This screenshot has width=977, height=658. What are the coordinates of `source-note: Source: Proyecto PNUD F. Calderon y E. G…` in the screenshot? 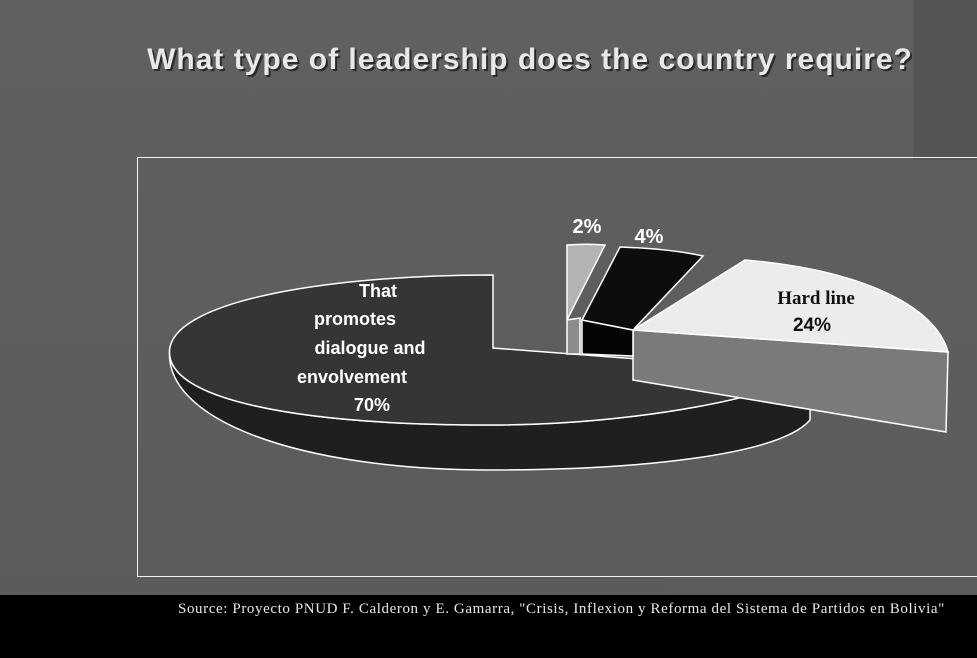 It's located at (561, 609).